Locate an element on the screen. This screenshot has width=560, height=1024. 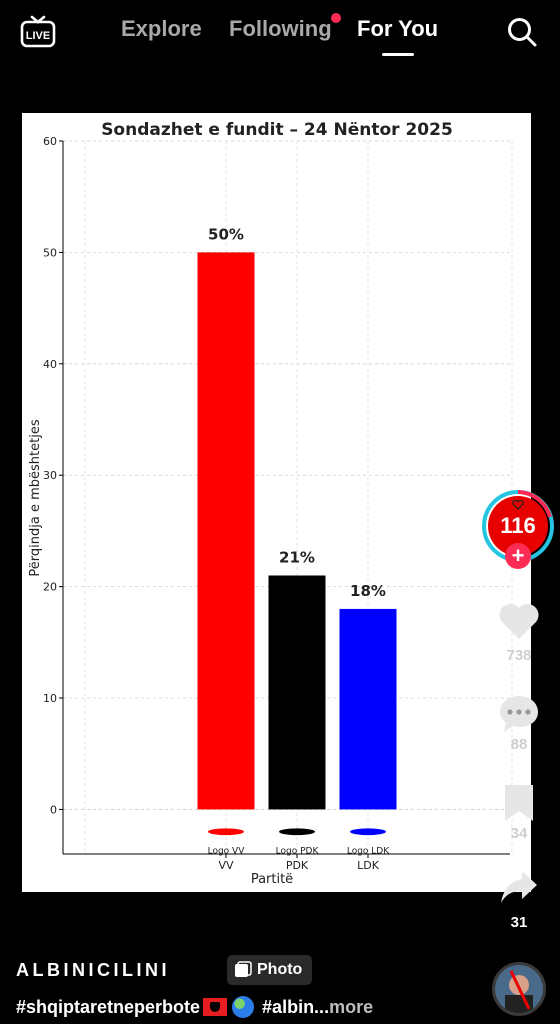
party-logo-pdk is located at coordinates (297, 832).